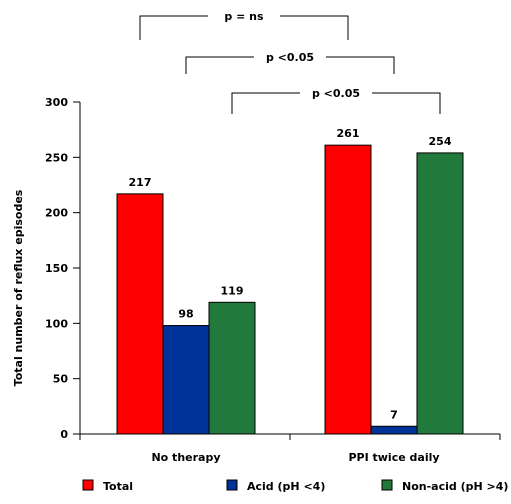  Describe the element at coordinates (56, 268) in the screenshot. I see `y-tick-label: 150` at that location.